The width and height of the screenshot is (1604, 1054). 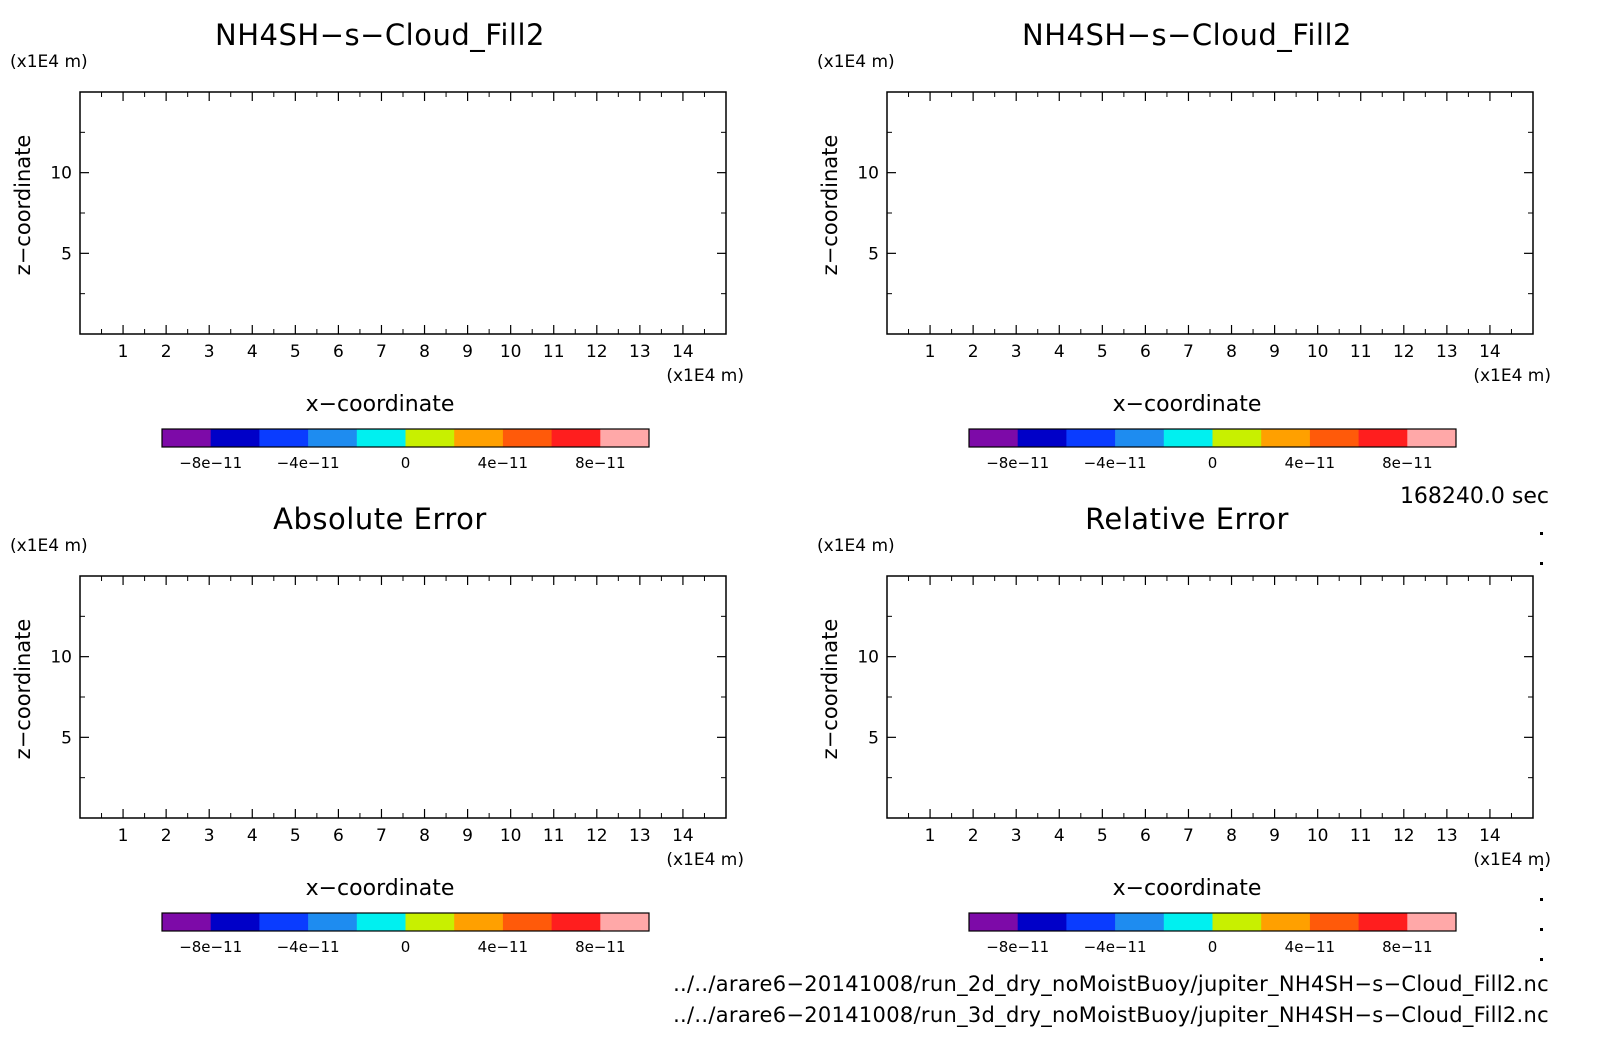 What do you see at coordinates (1310, 463) in the screenshot?
I see `colorbar-tick-label: 4e−11` at bounding box center [1310, 463].